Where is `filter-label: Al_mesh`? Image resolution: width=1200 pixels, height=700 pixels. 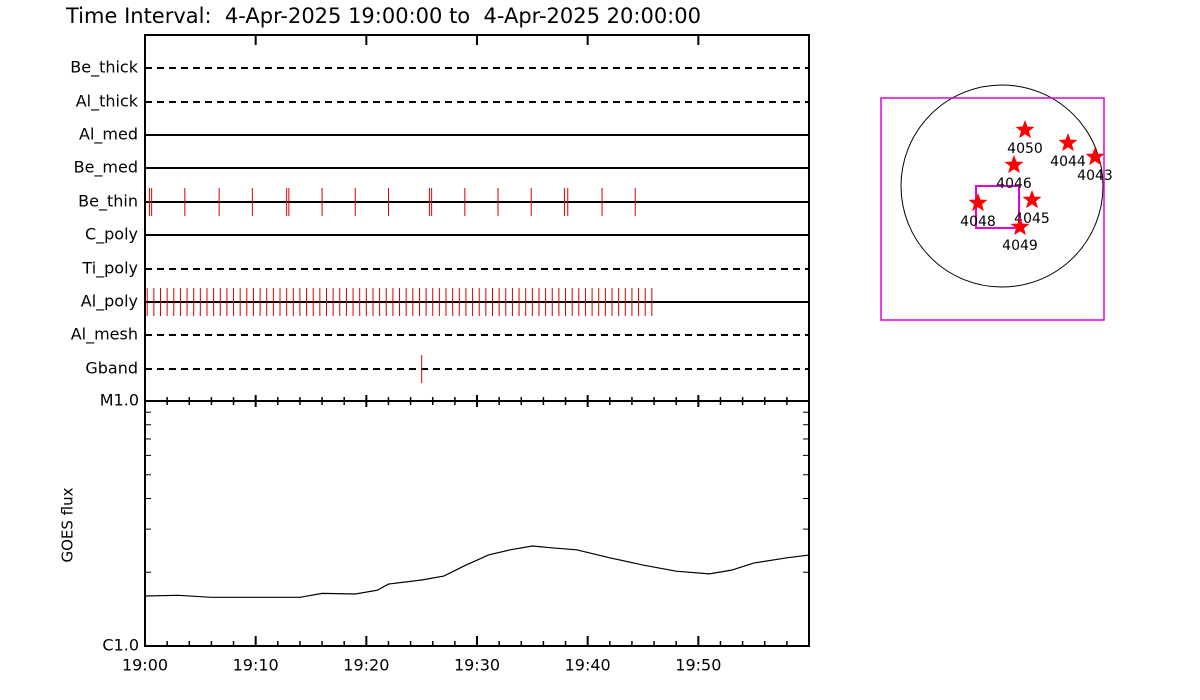 filter-label: Al_mesh is located at coordinates (104, 335).